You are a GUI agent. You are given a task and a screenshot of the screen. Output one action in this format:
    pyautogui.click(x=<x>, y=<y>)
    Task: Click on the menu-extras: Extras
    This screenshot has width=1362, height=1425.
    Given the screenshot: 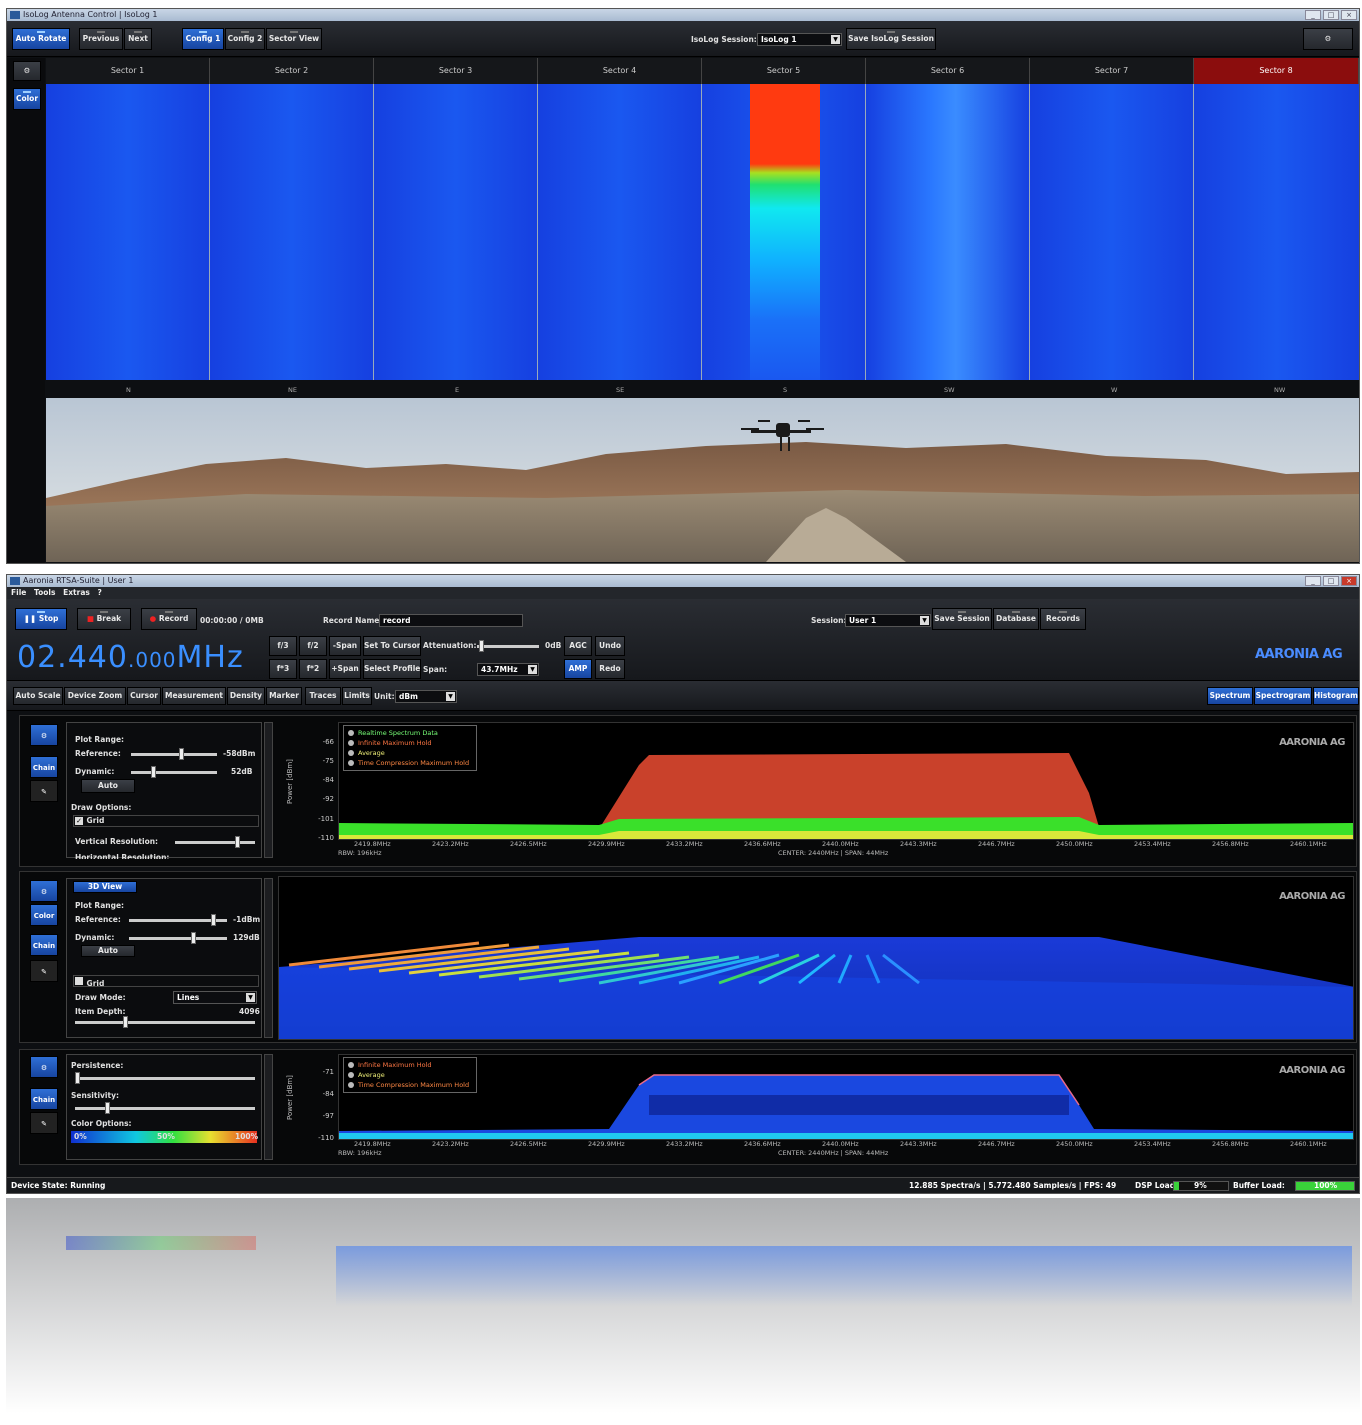 What is the action you would take?
    pyautogui.click(x=76, y=592)
    